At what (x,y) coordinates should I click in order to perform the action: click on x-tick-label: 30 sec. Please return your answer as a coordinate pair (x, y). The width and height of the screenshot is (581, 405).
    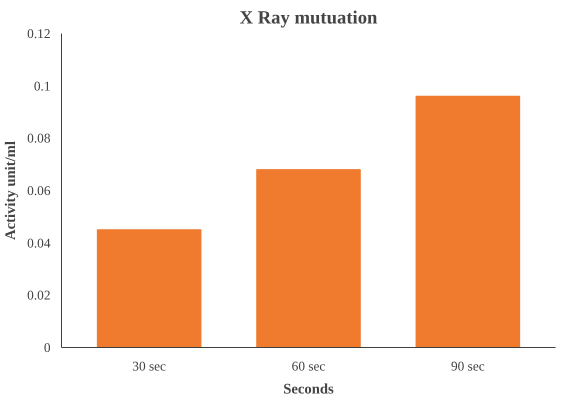
    Looking at the image, I should click on (149, 366).